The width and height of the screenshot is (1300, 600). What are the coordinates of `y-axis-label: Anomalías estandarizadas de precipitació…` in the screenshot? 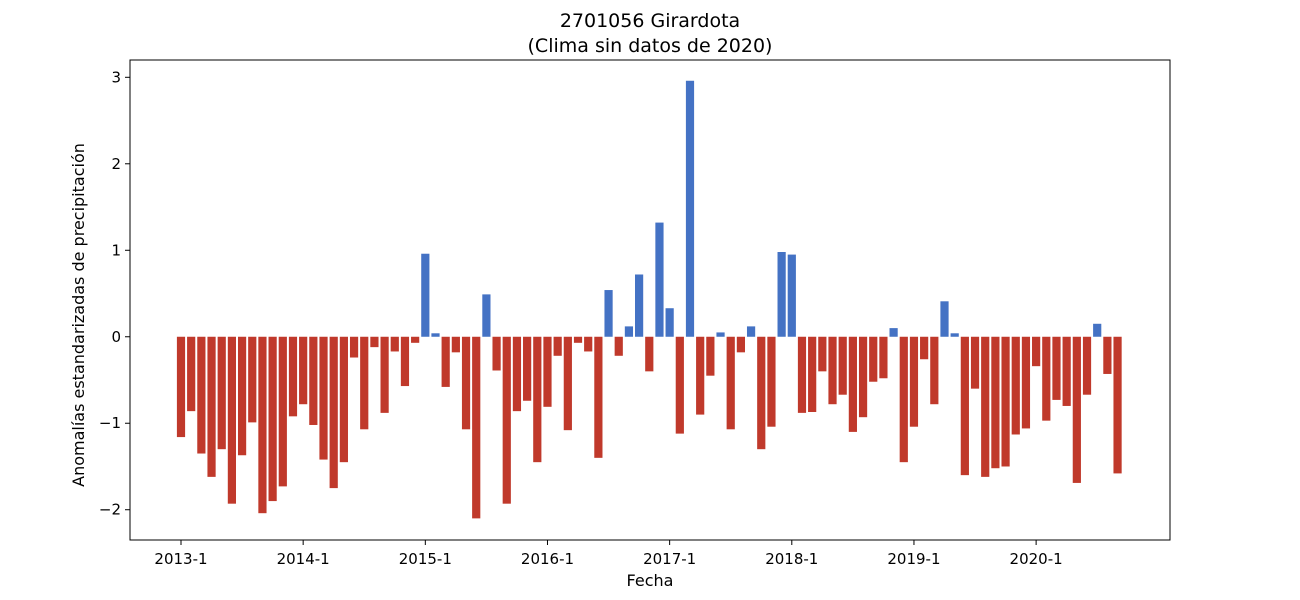 It's located at (78, 315).